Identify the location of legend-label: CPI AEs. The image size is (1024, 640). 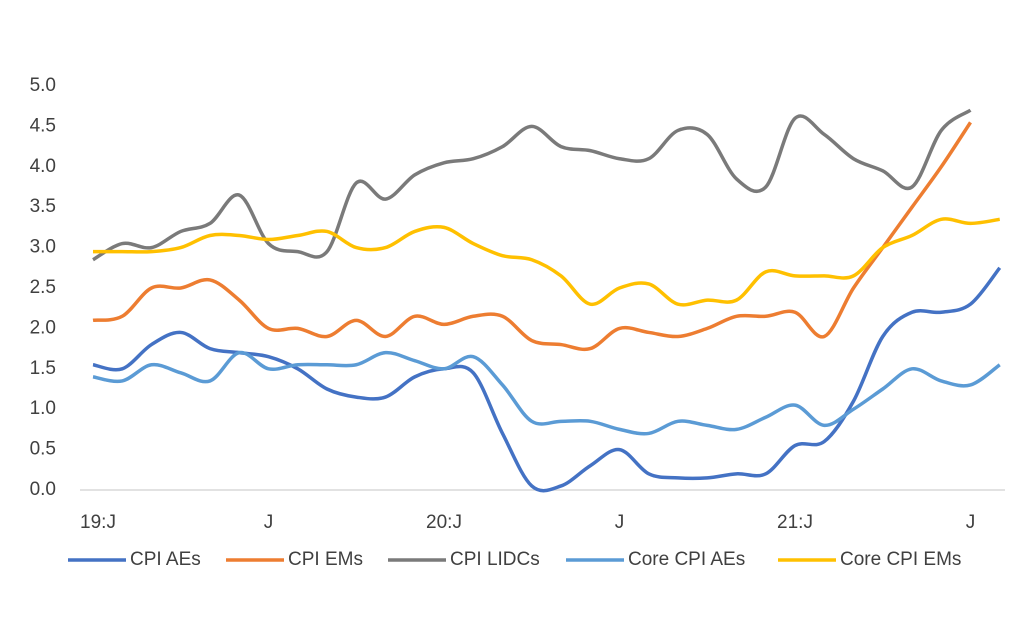
(165, 559).